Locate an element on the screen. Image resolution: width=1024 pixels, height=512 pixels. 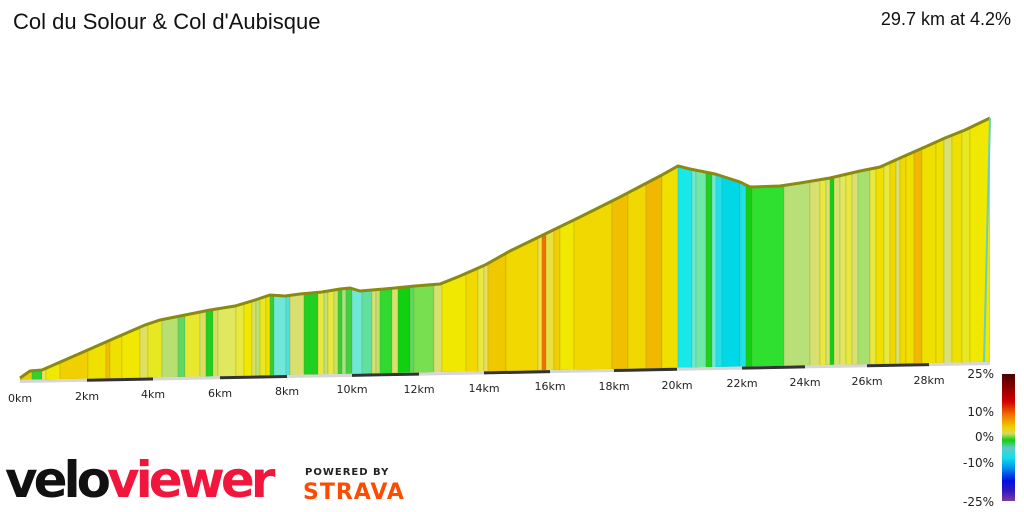
x-tick-label: 14km is located at coordinates (484, 388).